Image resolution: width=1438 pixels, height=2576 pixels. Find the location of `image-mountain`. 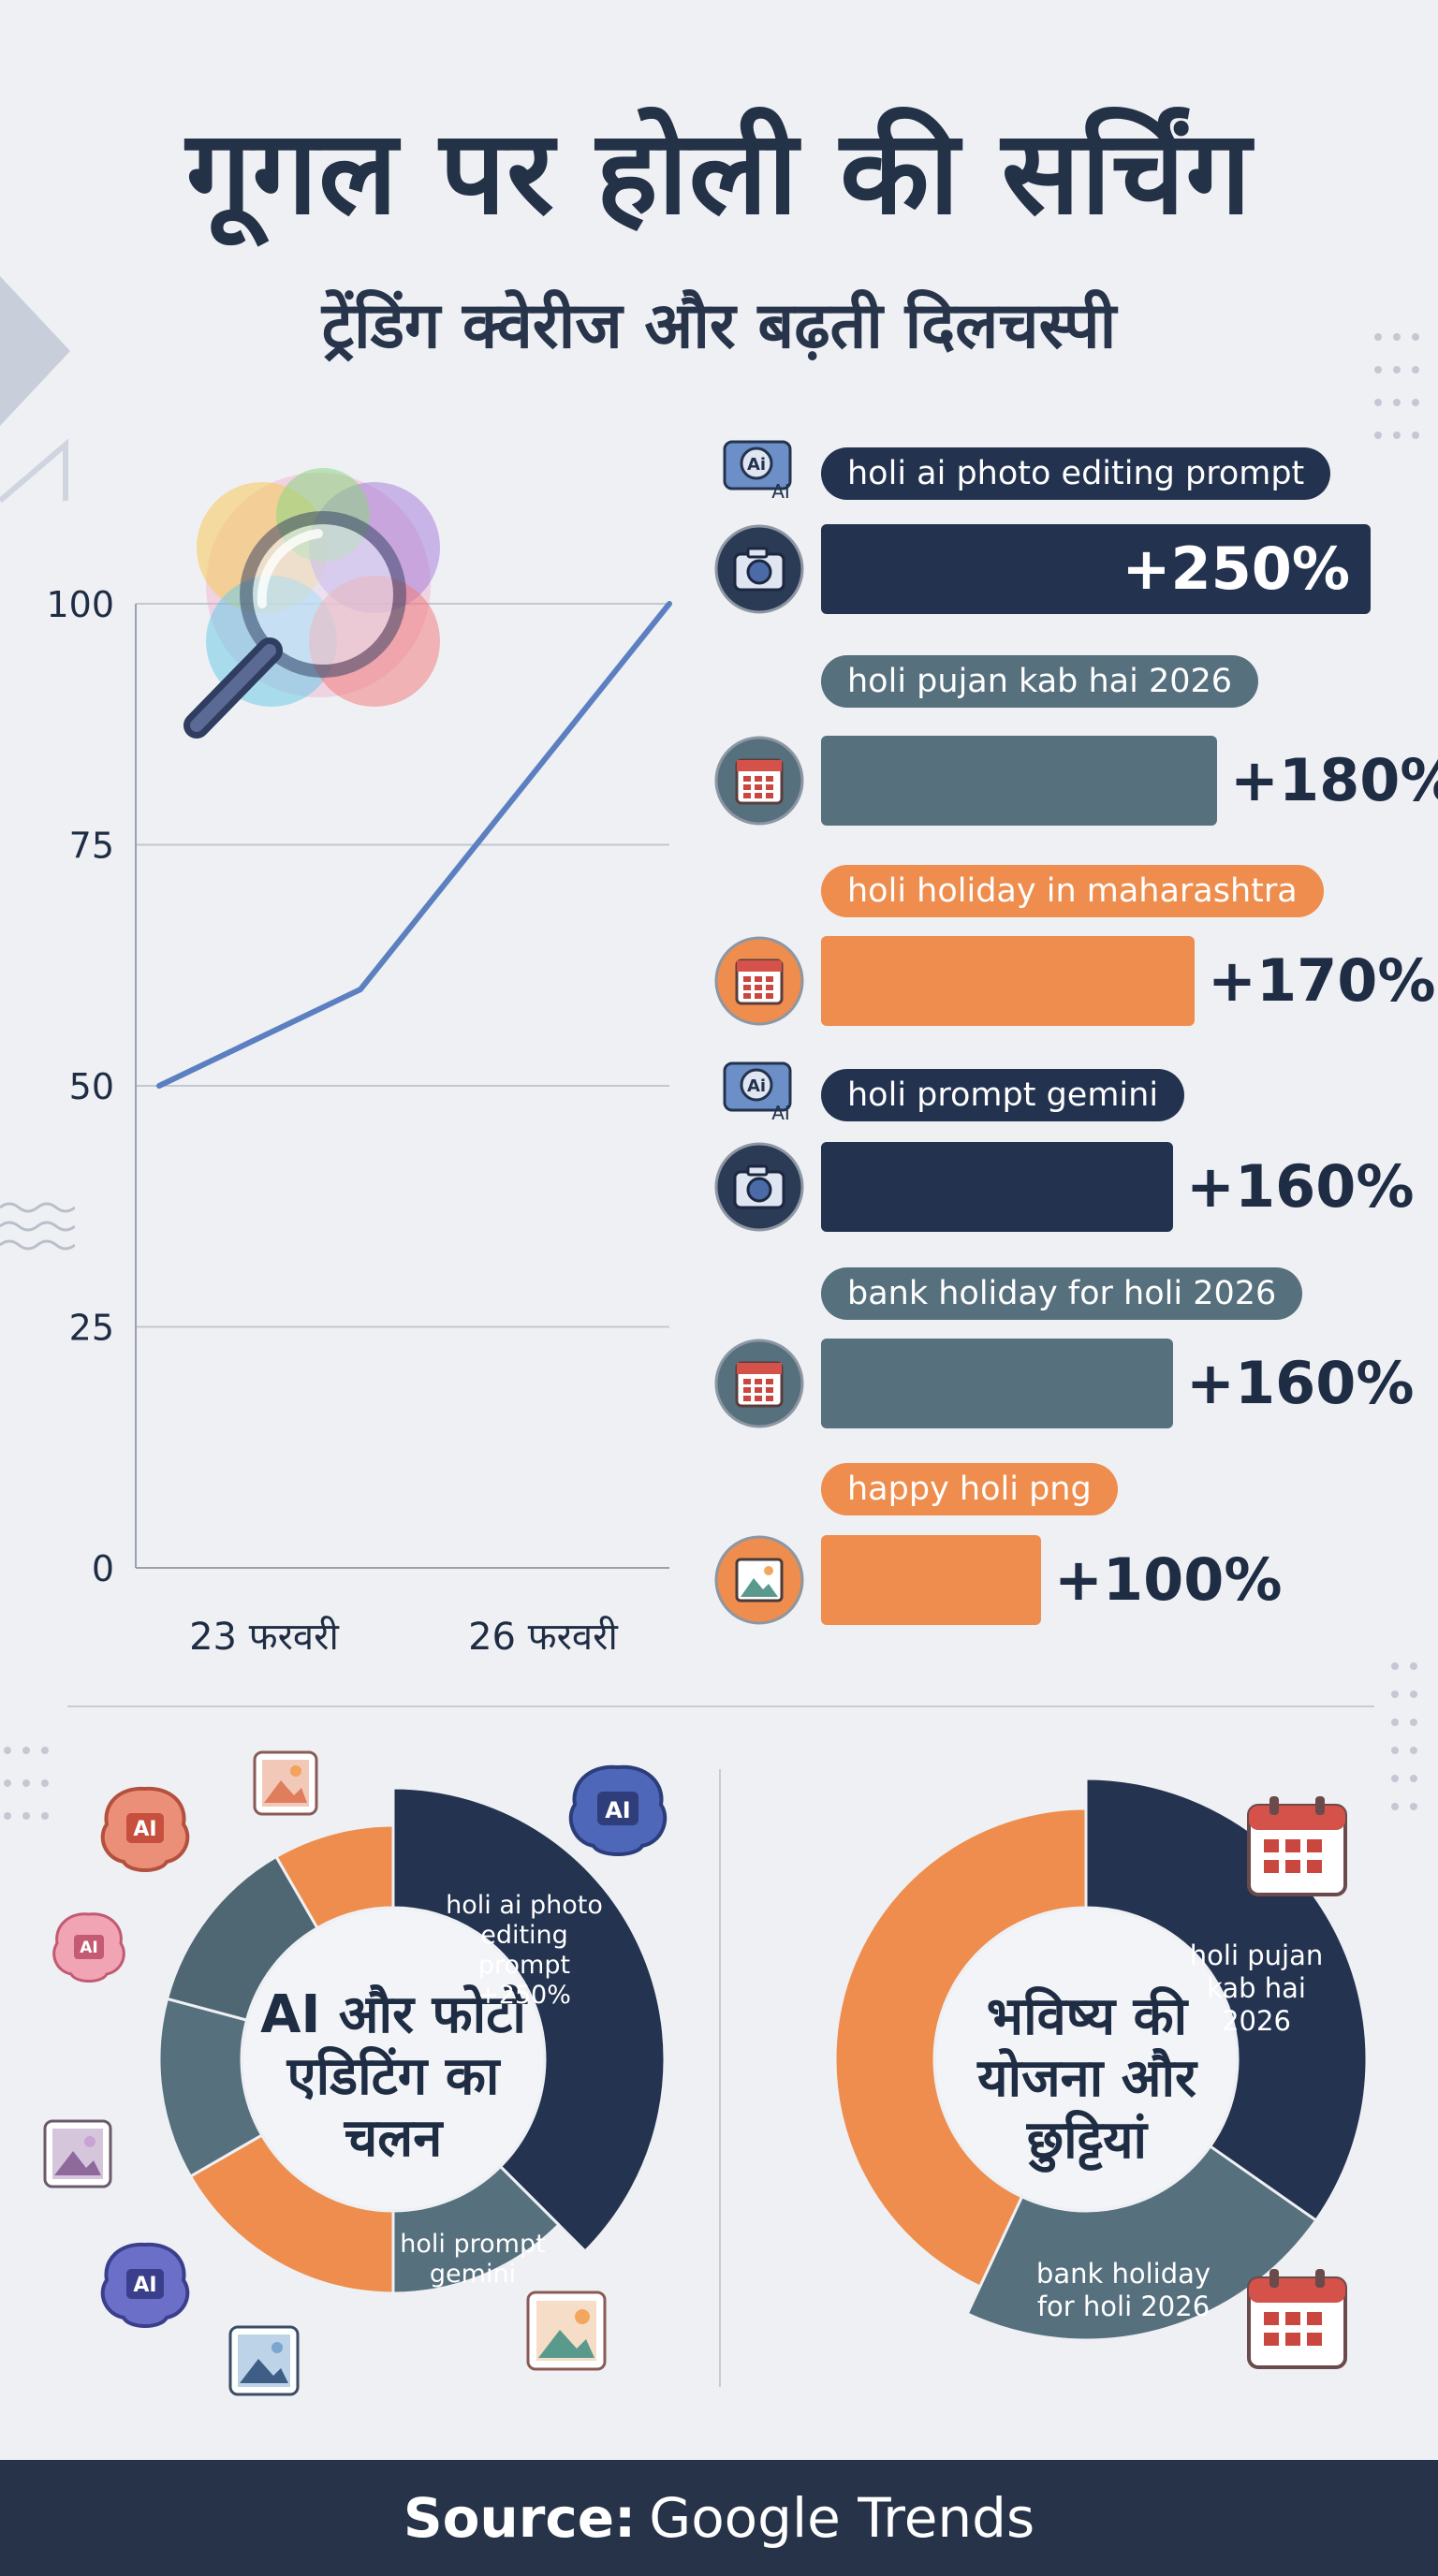

image-mountain is located at coordinates (759, 1587).